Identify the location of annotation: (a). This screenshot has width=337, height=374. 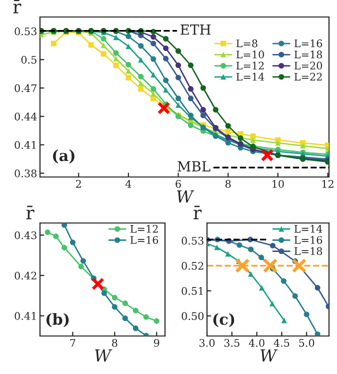
(63, 156).